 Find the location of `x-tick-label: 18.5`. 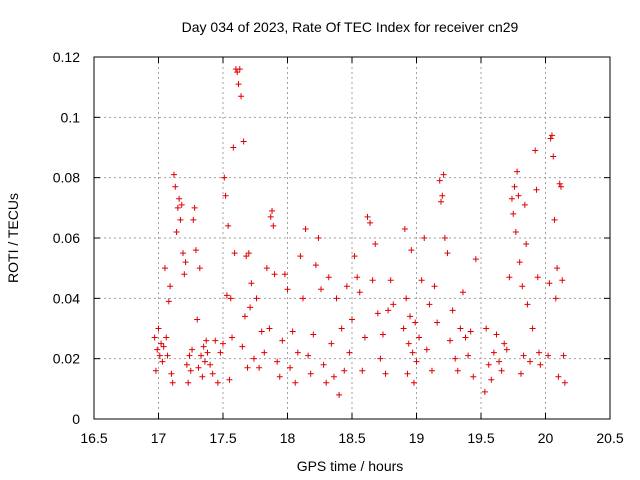

x-tick-label: 18.5 is located at coordinates (351, 438).